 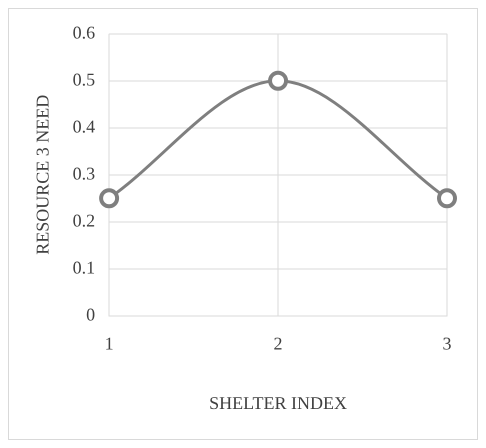 I want to click on x-tick-label: 1, so click(x=109, y=343).